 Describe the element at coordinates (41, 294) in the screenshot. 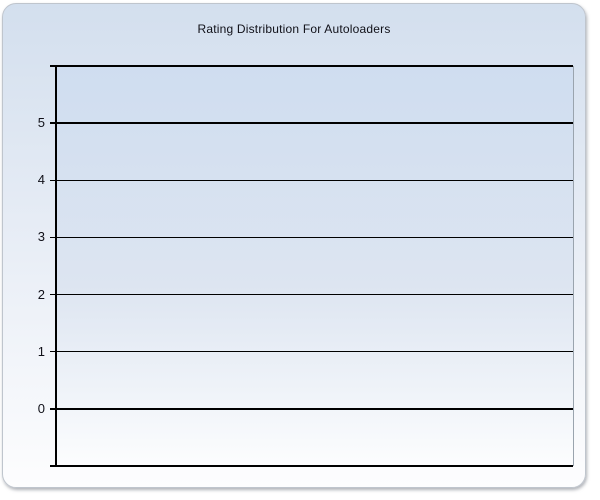

I see `y-tick-label: 2` at that location.